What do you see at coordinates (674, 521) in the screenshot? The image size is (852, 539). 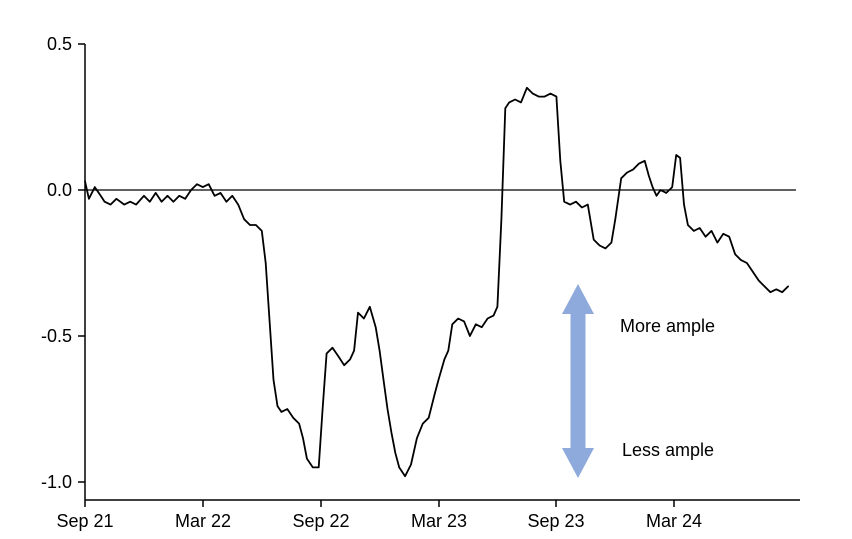 I see `x-tick-label: Mar 24` at bounding box center [674, 521].